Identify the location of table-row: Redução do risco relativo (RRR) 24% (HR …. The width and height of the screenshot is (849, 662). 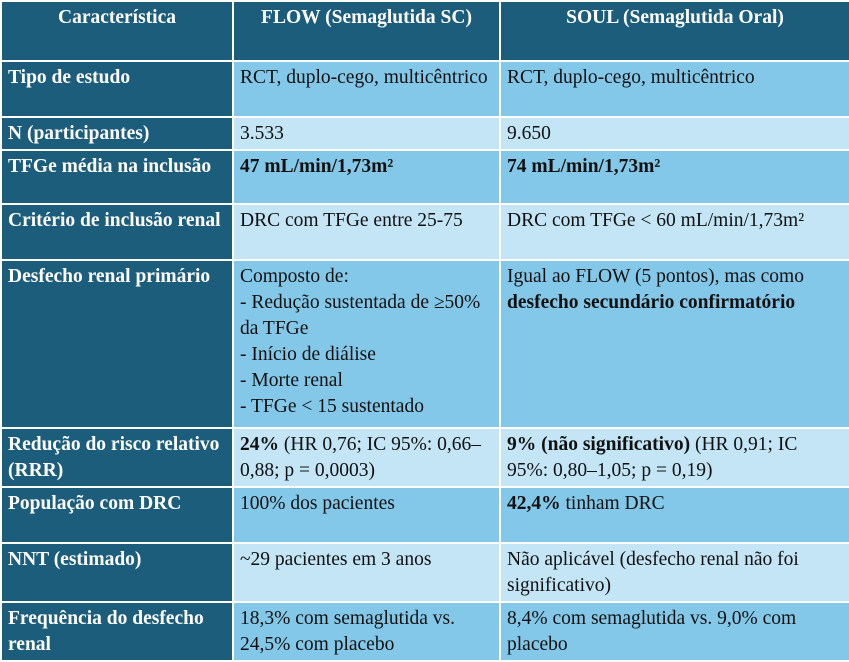
(424, 457).